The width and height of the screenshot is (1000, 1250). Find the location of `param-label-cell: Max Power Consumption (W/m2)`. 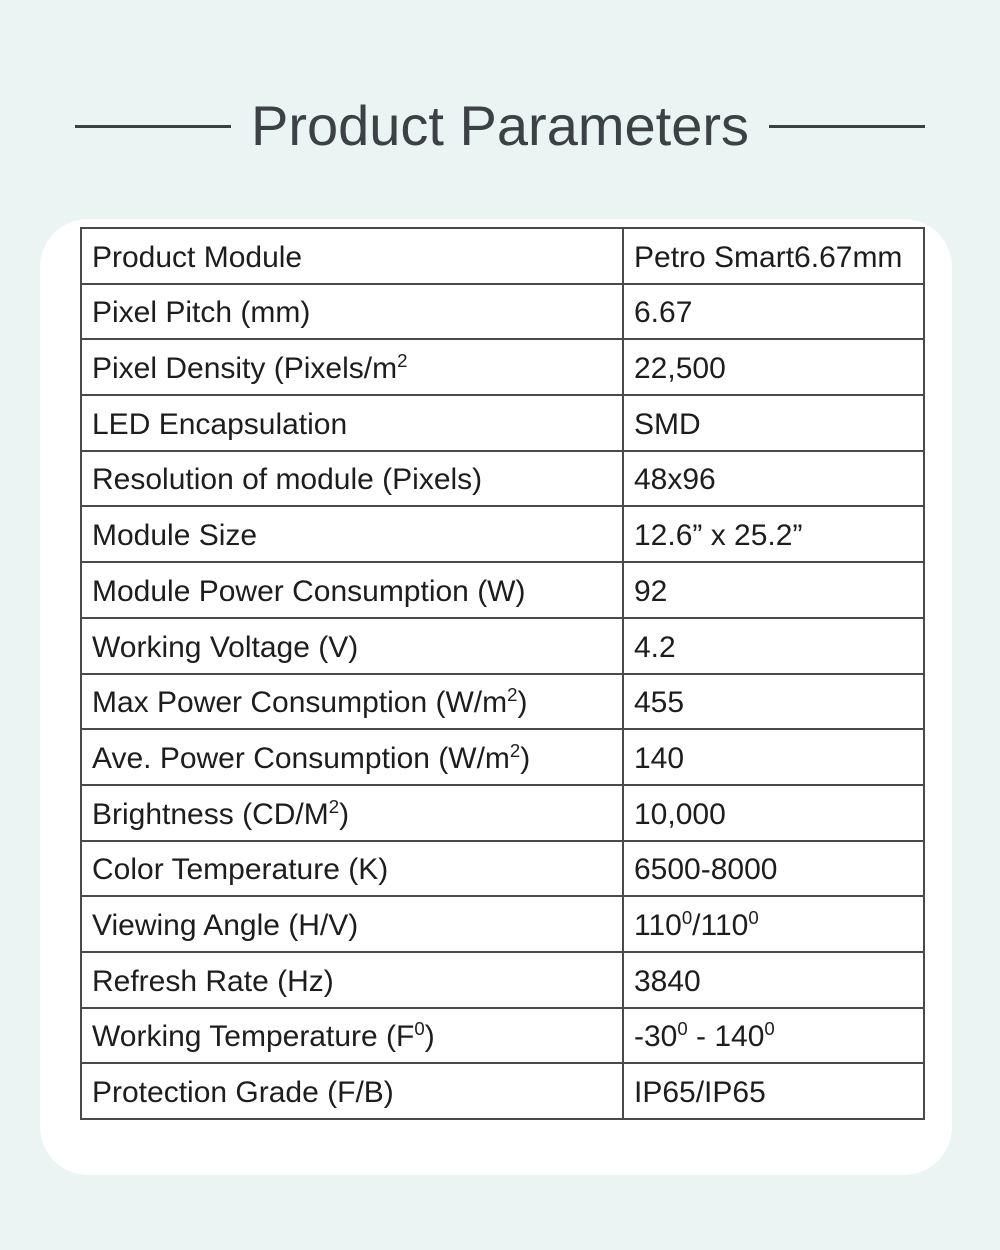

param-label-cell: Max Power Consumption (W/m2) is located at coordinates (352, 701).